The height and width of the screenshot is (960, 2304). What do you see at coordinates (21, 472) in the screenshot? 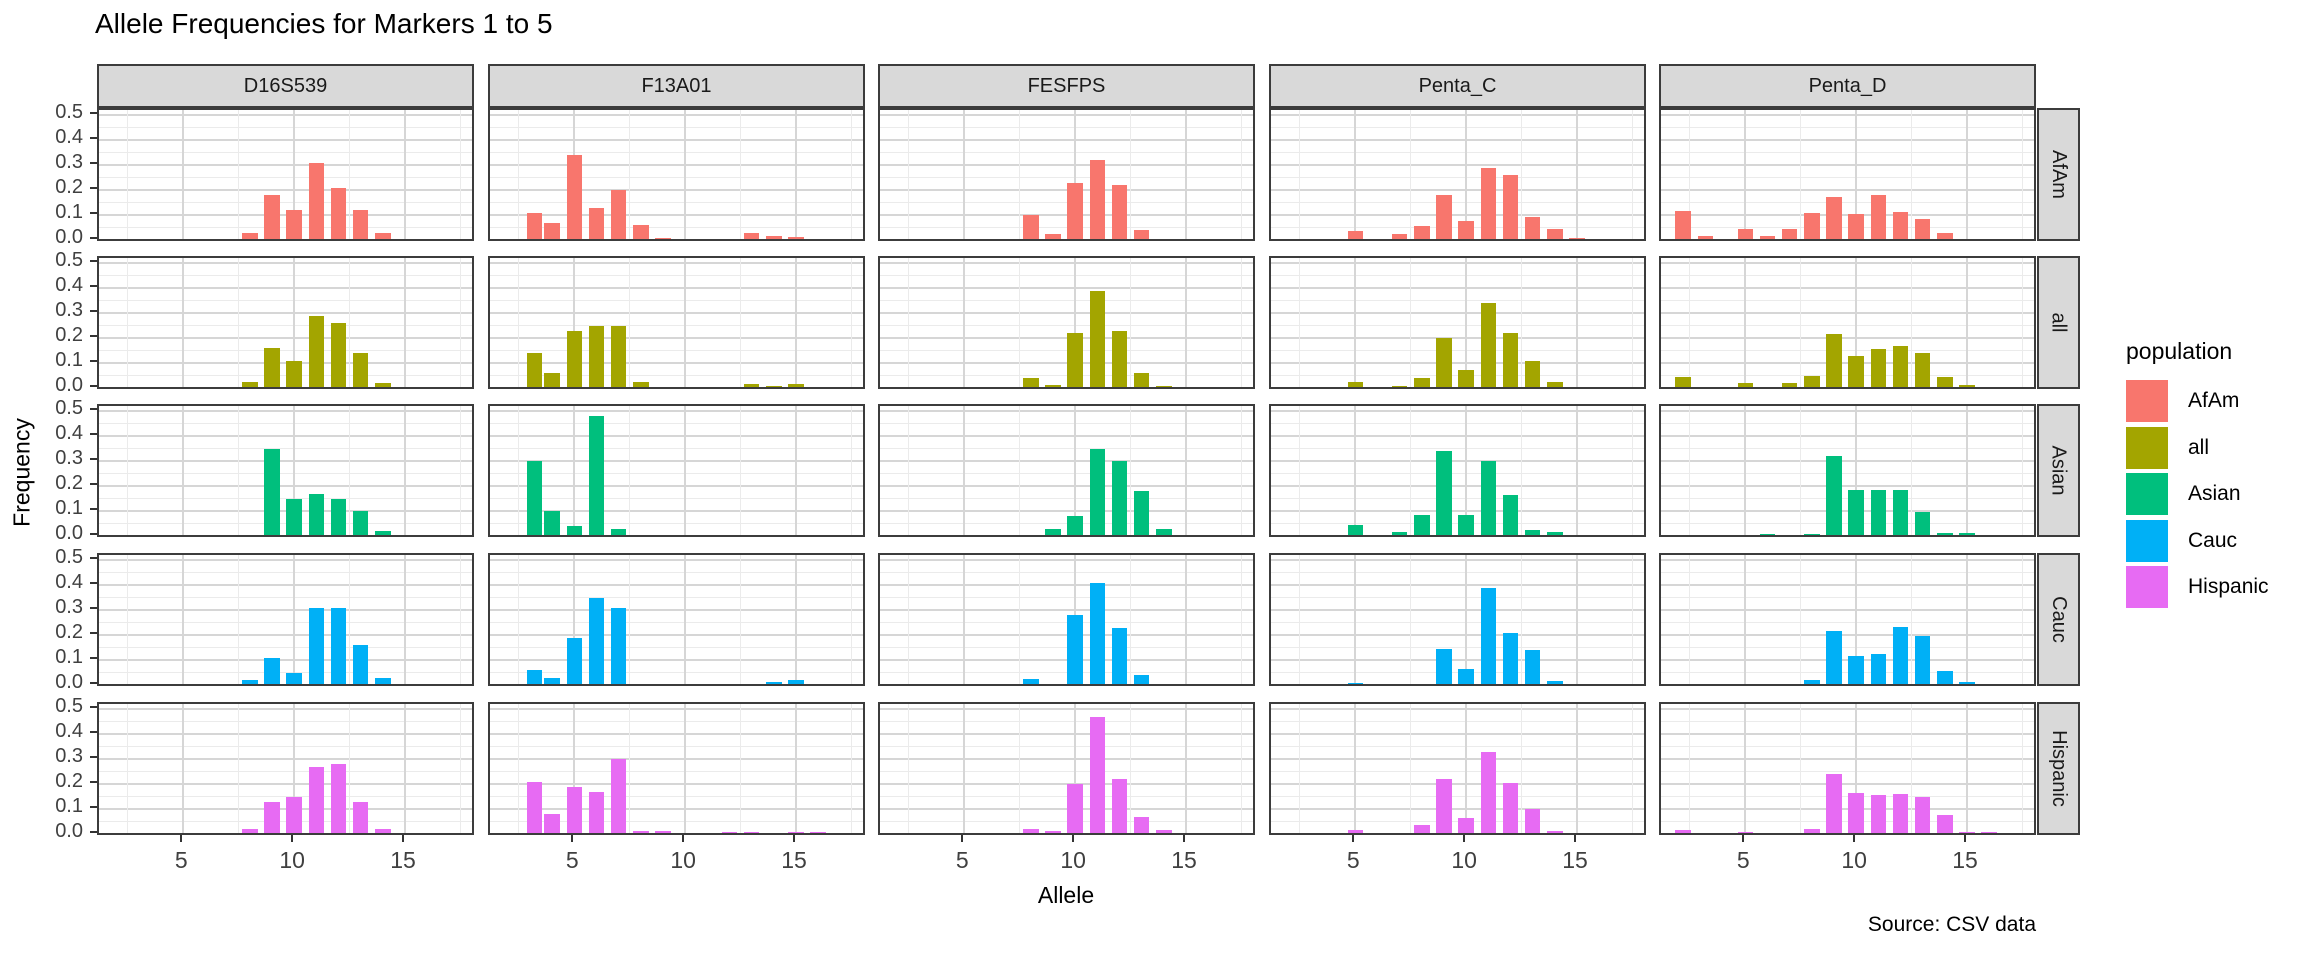
I see `y-axis-title: Frequency` at bounding box center [21, 472].